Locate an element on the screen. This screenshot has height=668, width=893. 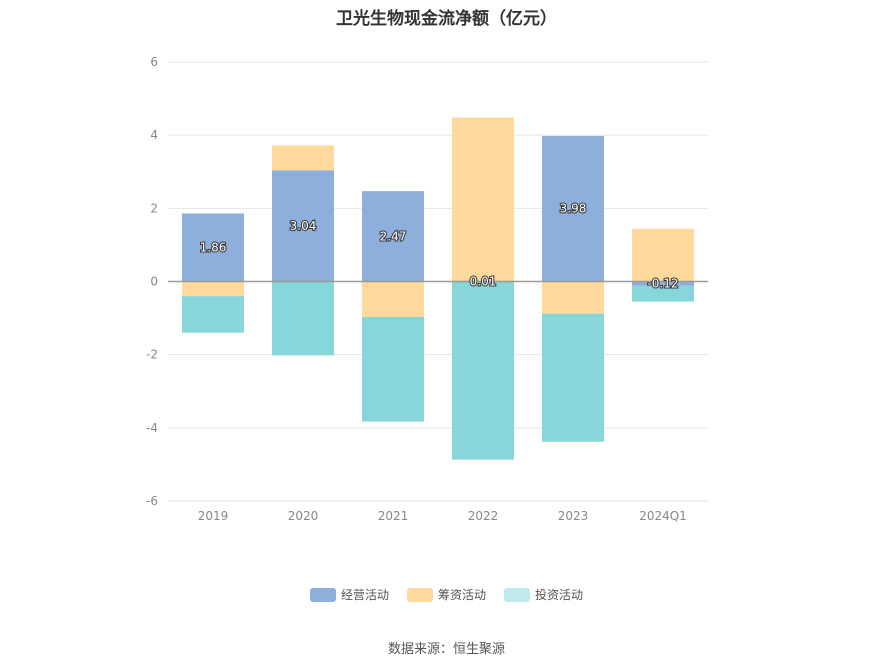
x-tick-label: 2020 is located at coordinates (303, 516).